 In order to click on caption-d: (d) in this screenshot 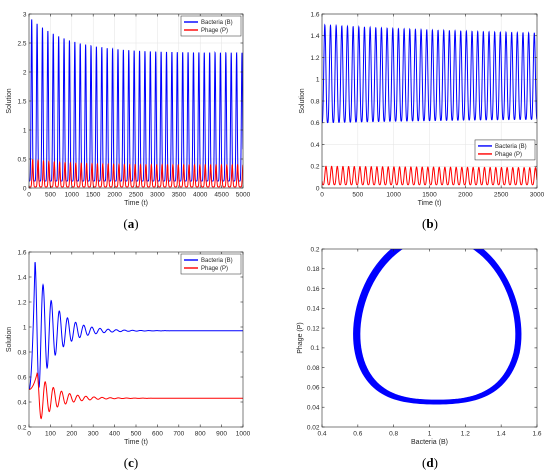, I will do `click(430, 462)`.